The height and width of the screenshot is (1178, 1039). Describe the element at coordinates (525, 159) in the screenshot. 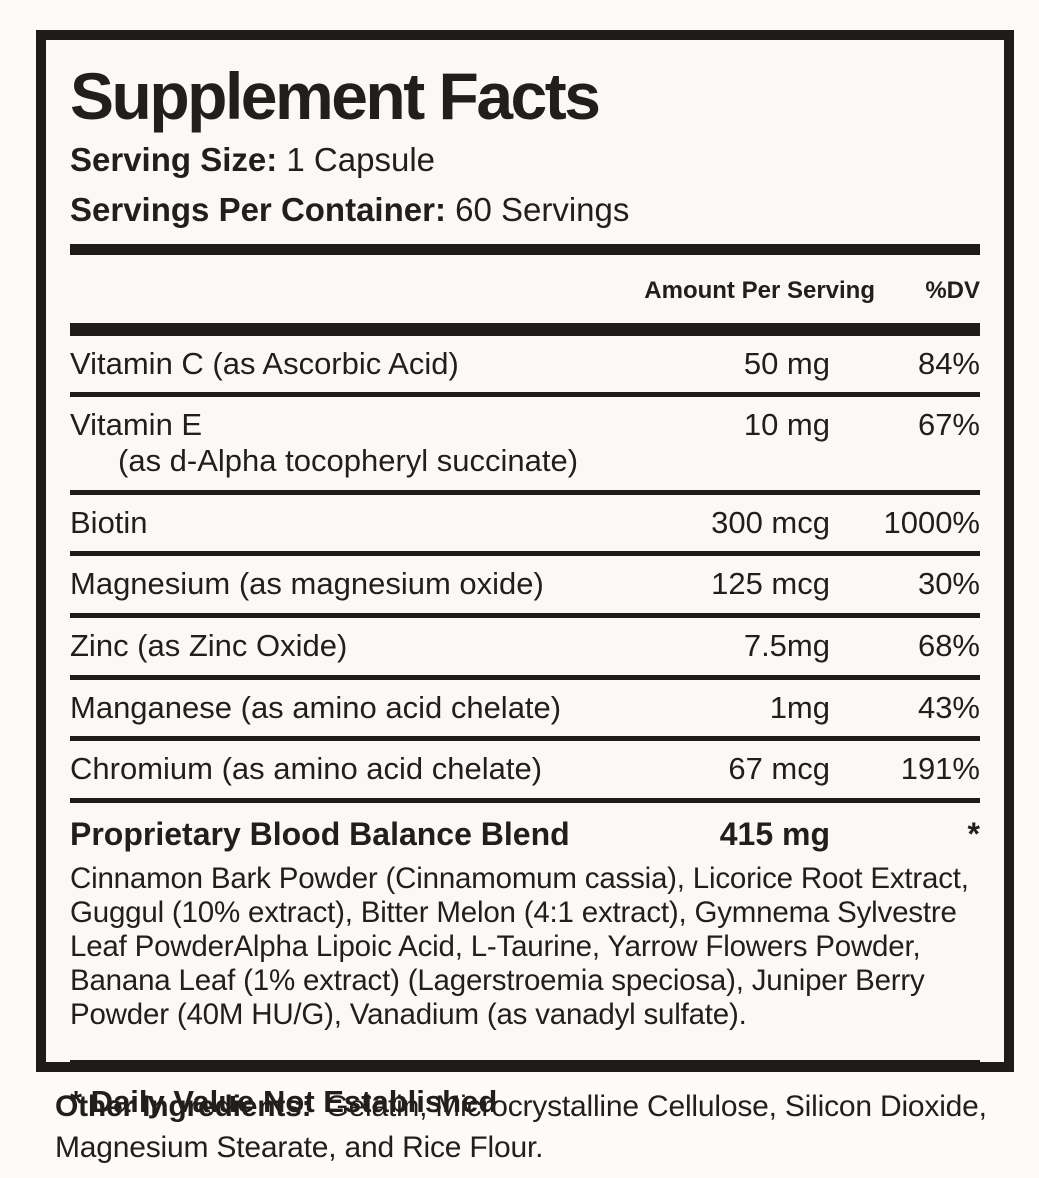

I see `serving-size-line: Serving Size: 1 Capsule` at that location.